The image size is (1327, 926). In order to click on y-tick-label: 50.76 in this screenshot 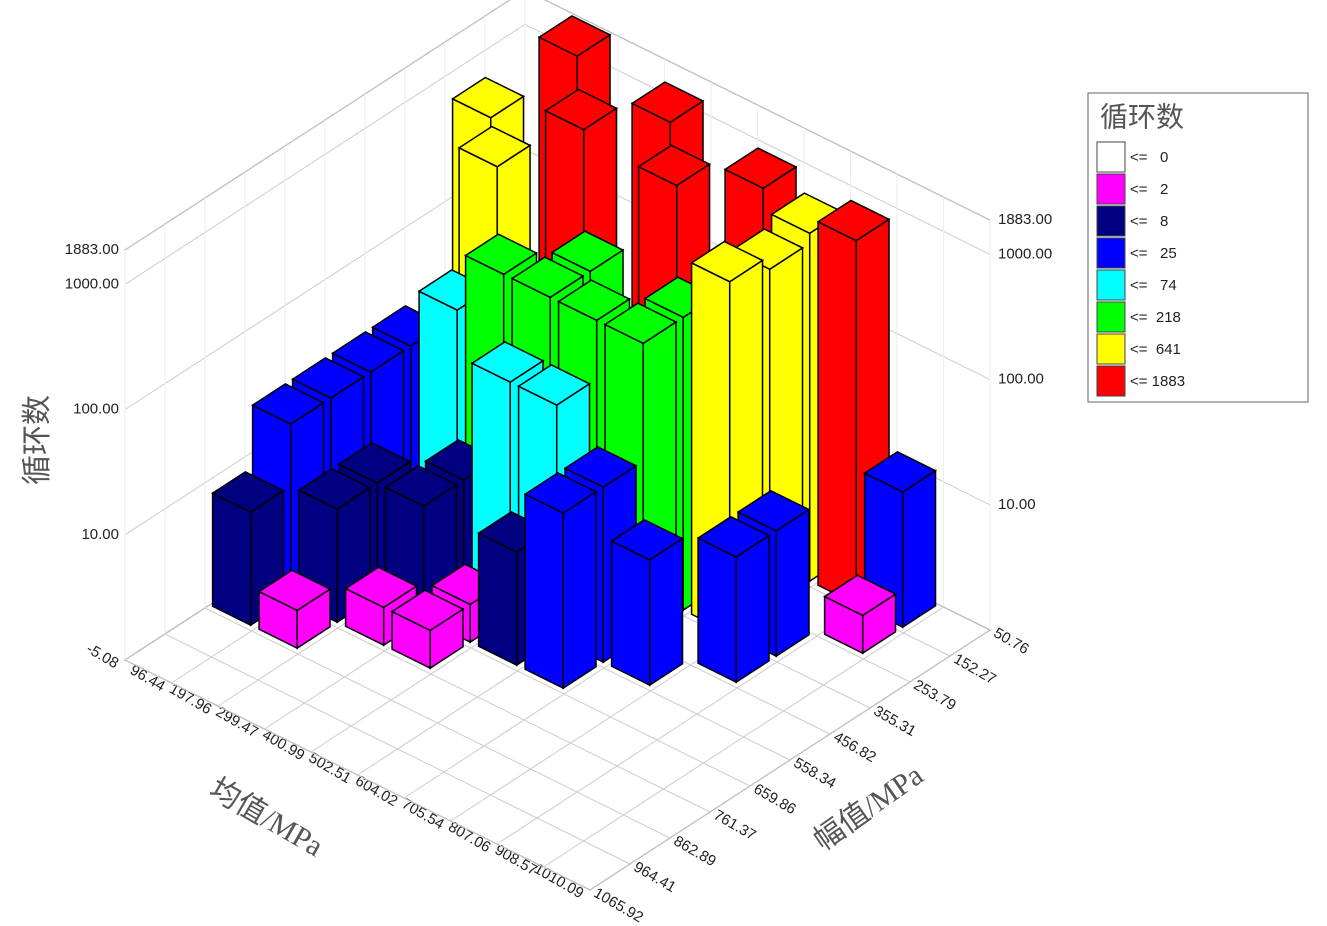, I will do `click(1011, 640)`.